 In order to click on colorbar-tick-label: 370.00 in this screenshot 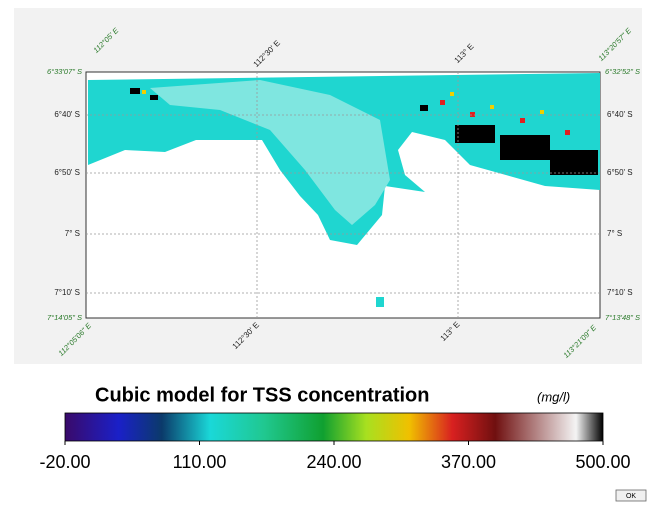, I will do `click(468, 462)`.